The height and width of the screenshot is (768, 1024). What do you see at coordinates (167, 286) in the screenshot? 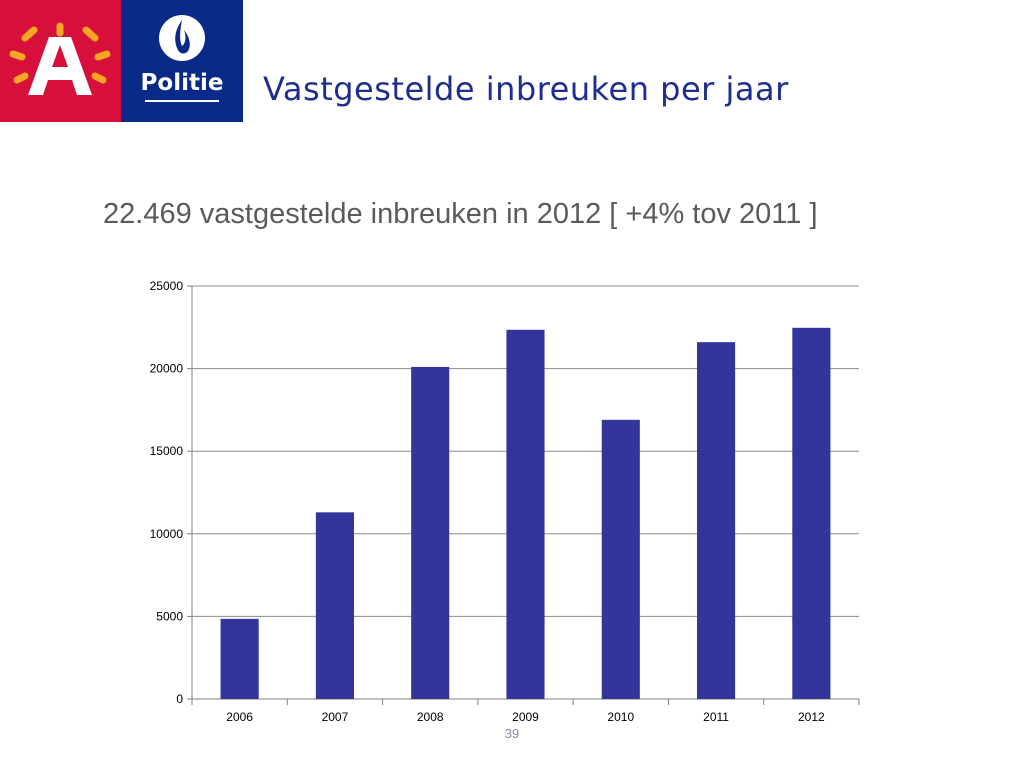
I see `y-tick-label: 25000` at bounding box center [167, 286].